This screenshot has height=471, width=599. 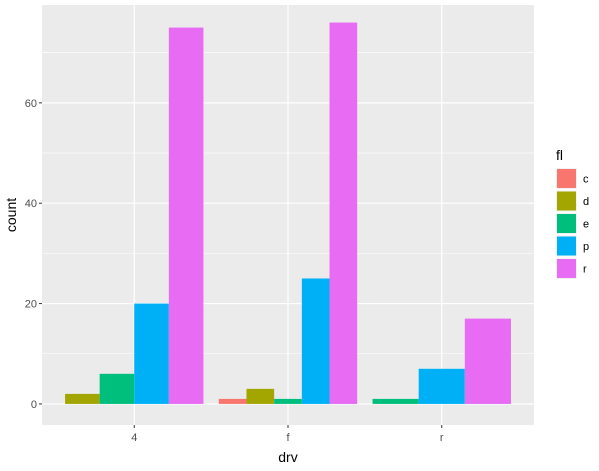 What do you see at coordinates (287, 457) in the screenshot?
I see `x-axis-title: drv` at bounding box center [287, 457].